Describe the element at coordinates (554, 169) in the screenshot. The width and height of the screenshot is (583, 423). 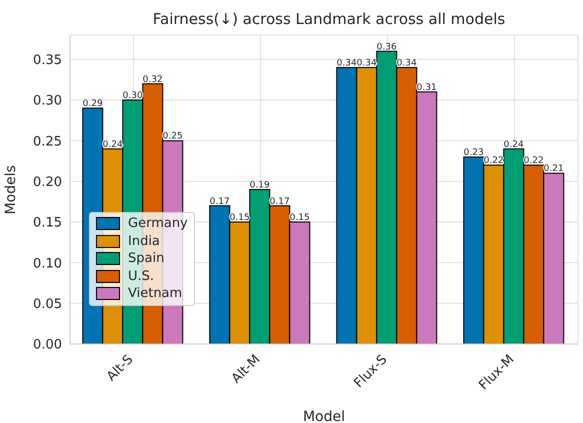
I see `data-label: 0.21` at that location.